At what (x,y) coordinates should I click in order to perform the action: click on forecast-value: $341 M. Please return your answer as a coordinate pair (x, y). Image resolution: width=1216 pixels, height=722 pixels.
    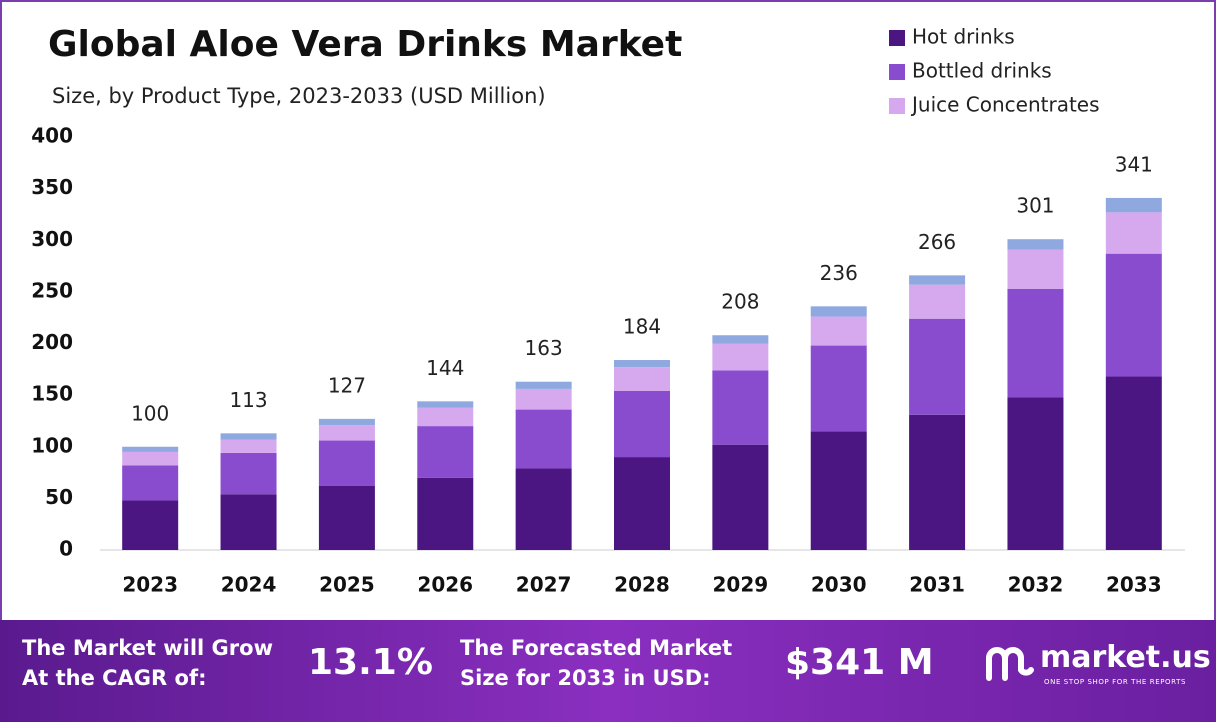
    Looking at the image, I should click on (859, 662).